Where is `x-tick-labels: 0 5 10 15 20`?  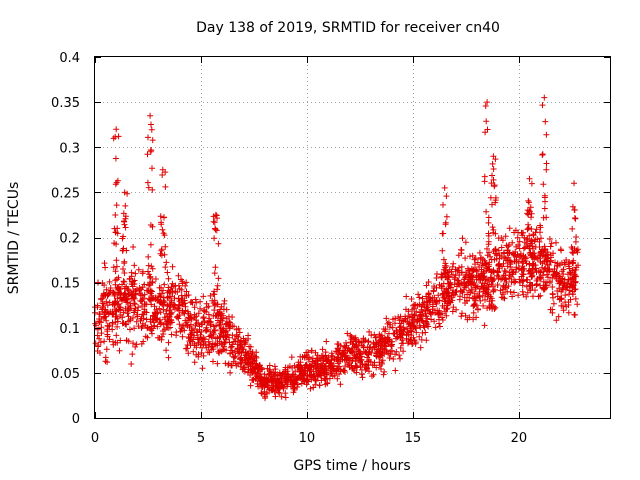
x-tick-labels: 0 5 10 15 20 is located at coordinates (309, 438).